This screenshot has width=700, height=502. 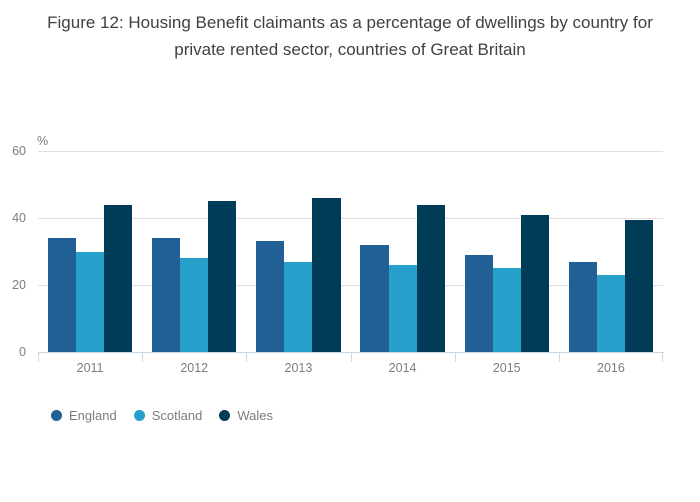 I want to click on bar-england-2014, so click(x=374, y=298).